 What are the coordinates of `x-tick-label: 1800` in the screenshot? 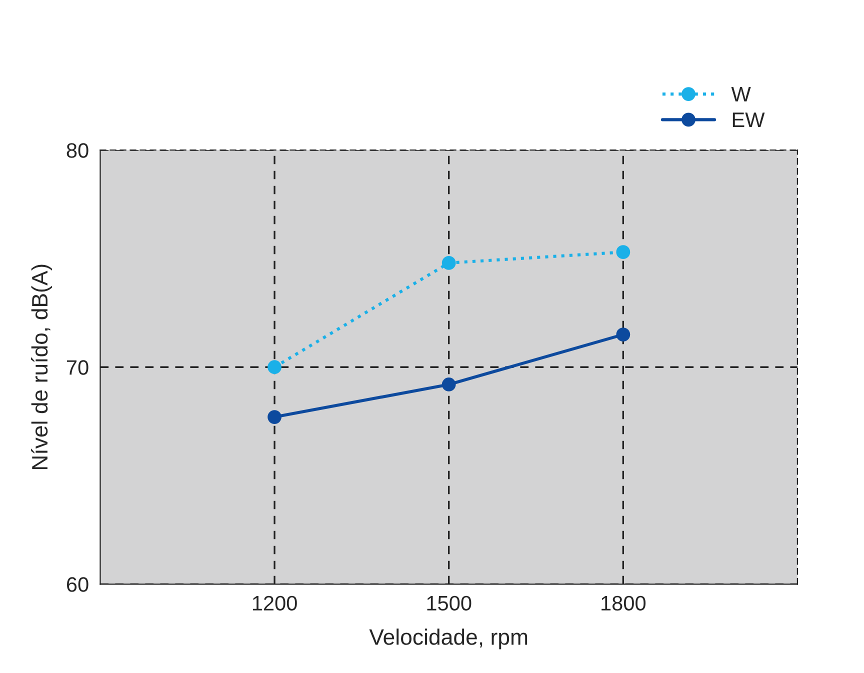 It's located at (624, 603).